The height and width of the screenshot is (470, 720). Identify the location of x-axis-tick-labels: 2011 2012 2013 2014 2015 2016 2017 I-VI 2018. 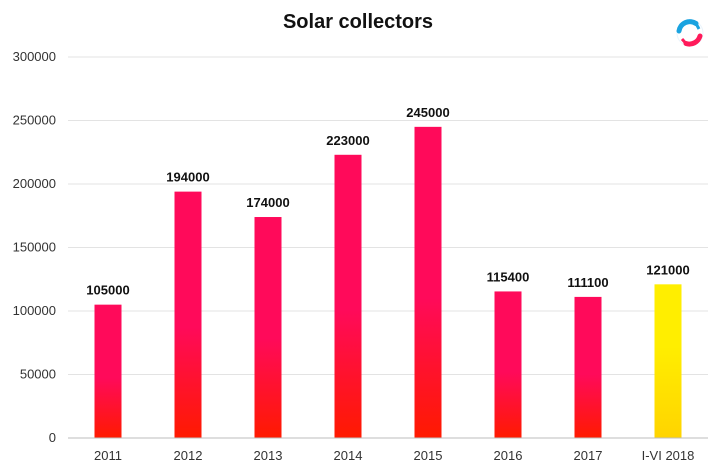
(394, 455).